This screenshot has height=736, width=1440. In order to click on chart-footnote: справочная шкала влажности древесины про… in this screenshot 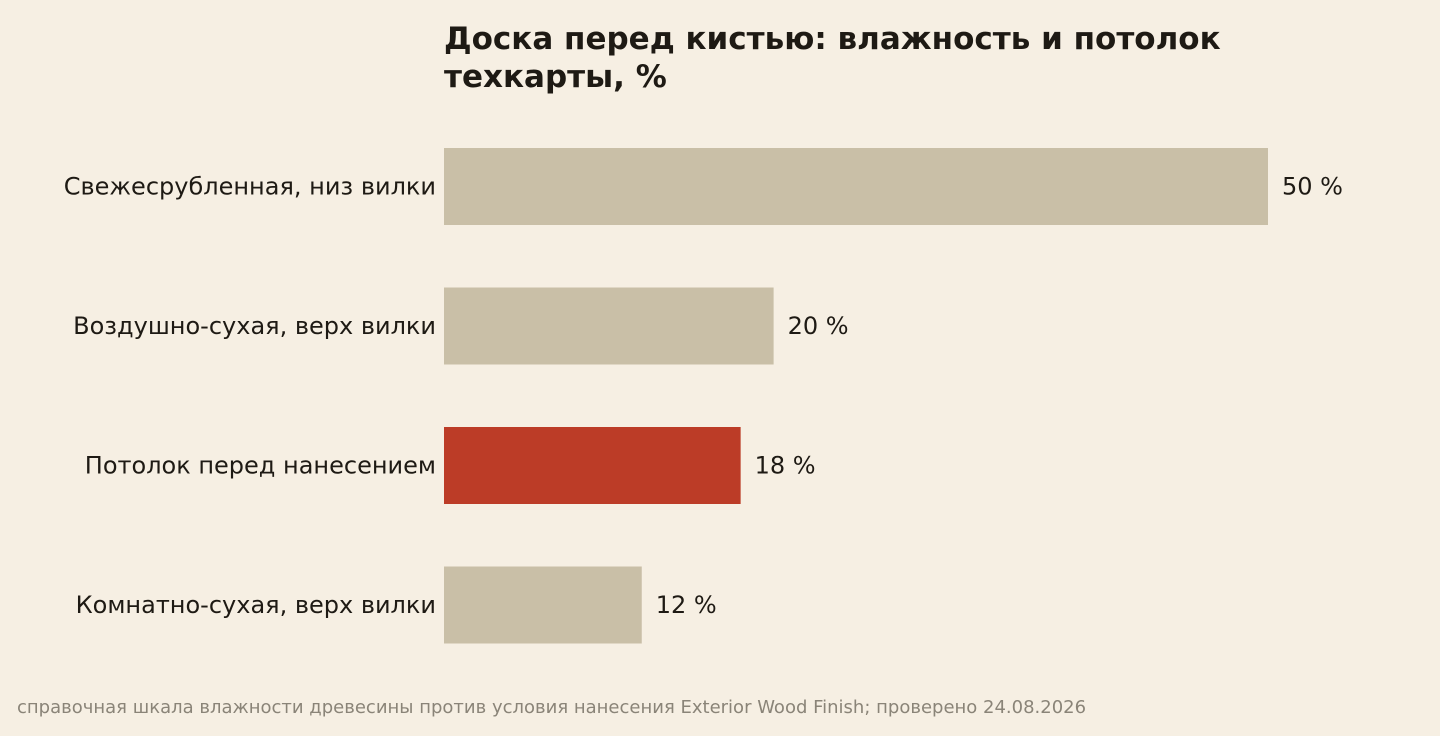, I will do `click(552, 707)`.